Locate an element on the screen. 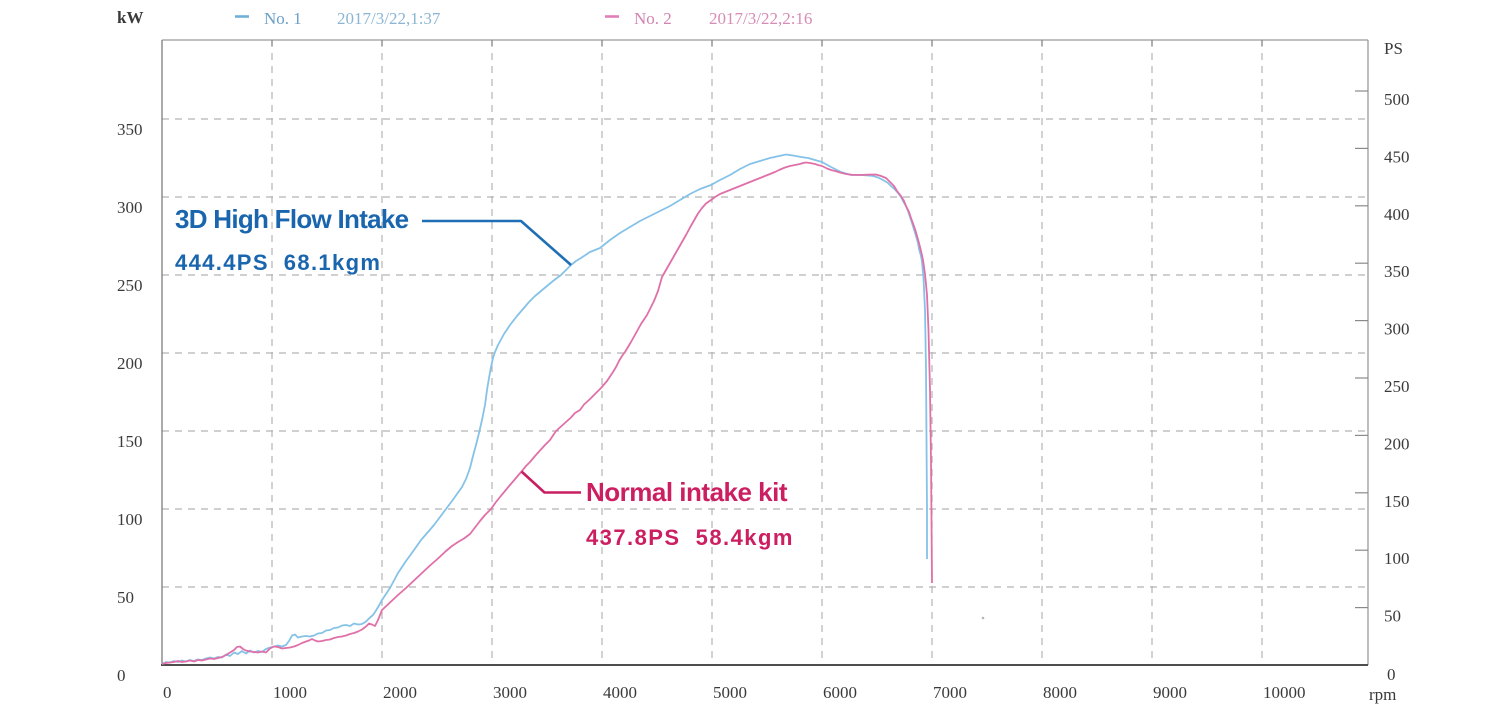 The height and width of the screenshot is (724, 1500). svg-text: 7000 is located at coordinates (950, 692).